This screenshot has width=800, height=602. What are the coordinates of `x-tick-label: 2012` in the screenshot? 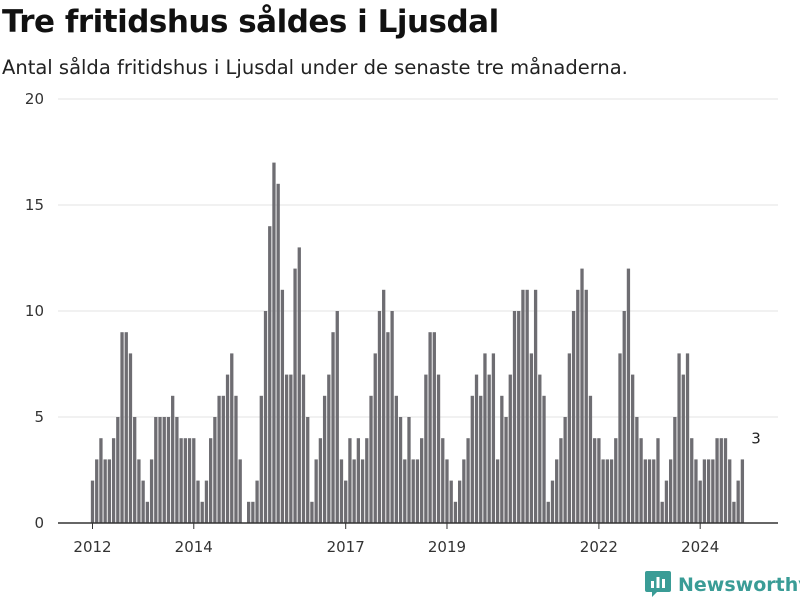 It's located at (92, 547).